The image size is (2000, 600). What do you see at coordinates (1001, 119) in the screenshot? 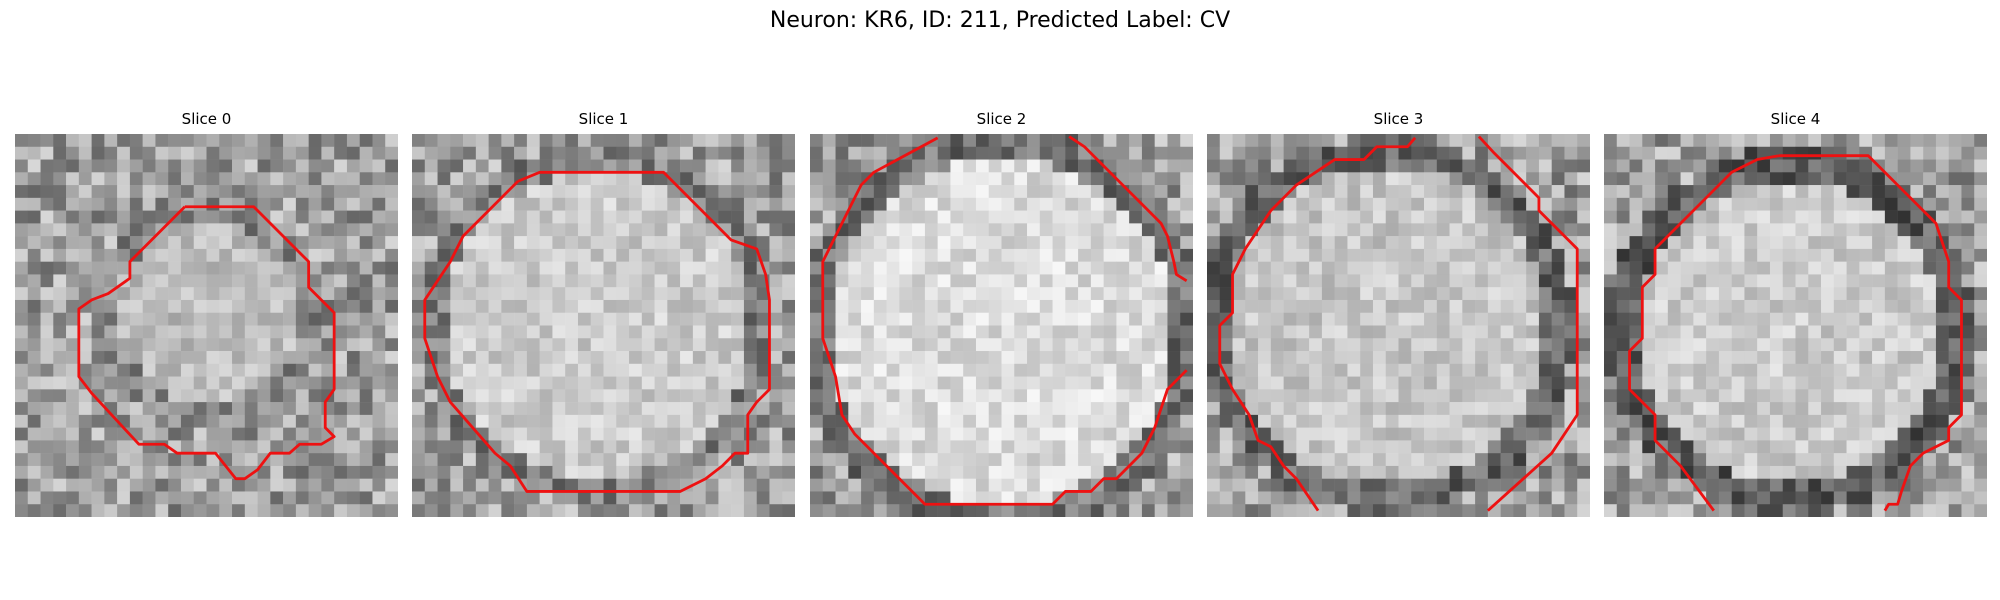
I see `slice-title: Slice 2` at bounding box center [1001, 119].